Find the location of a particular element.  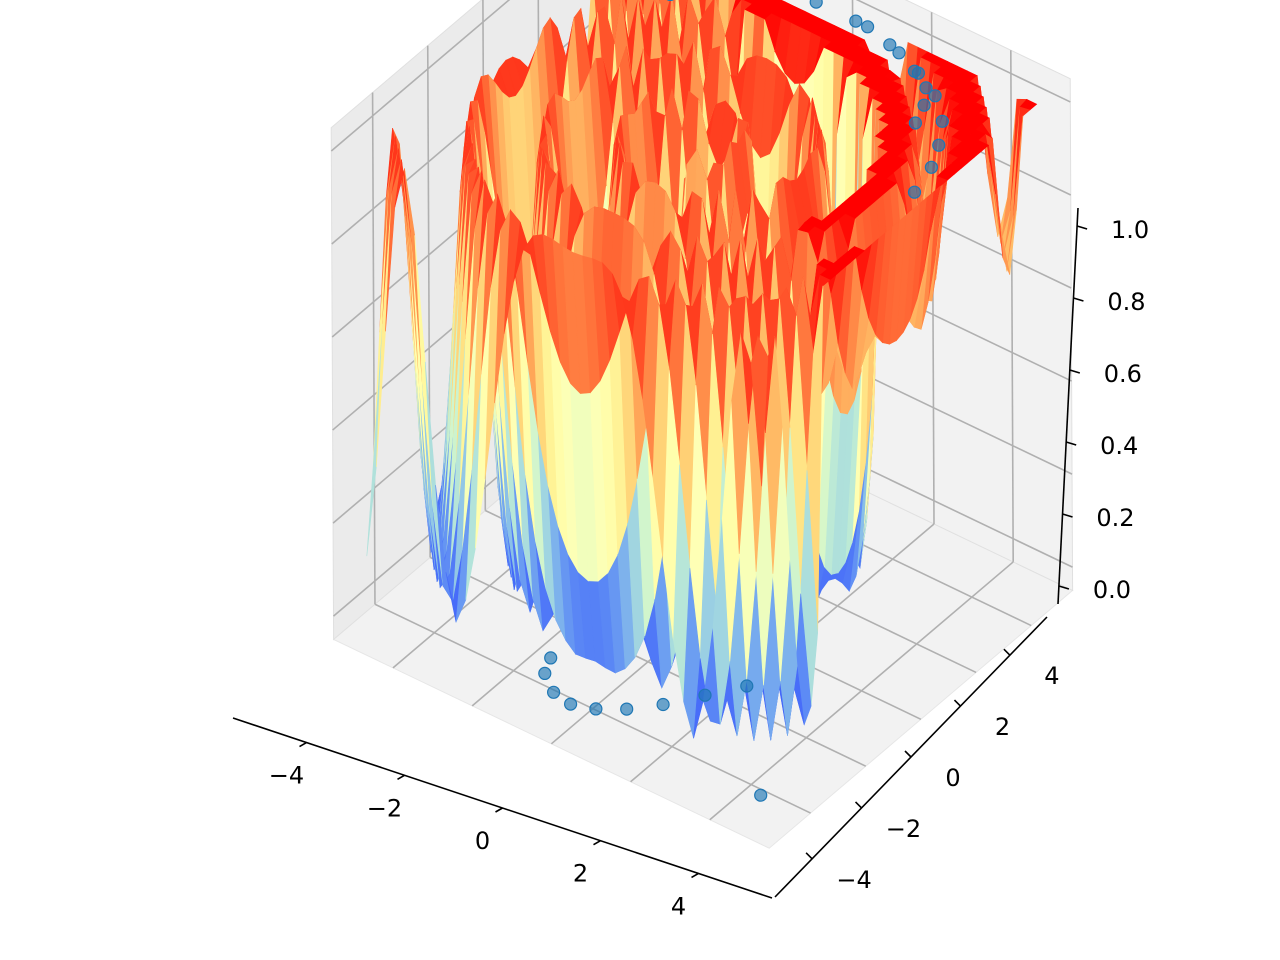

y-tick-label: −4 is located at coordinates (853, 880).